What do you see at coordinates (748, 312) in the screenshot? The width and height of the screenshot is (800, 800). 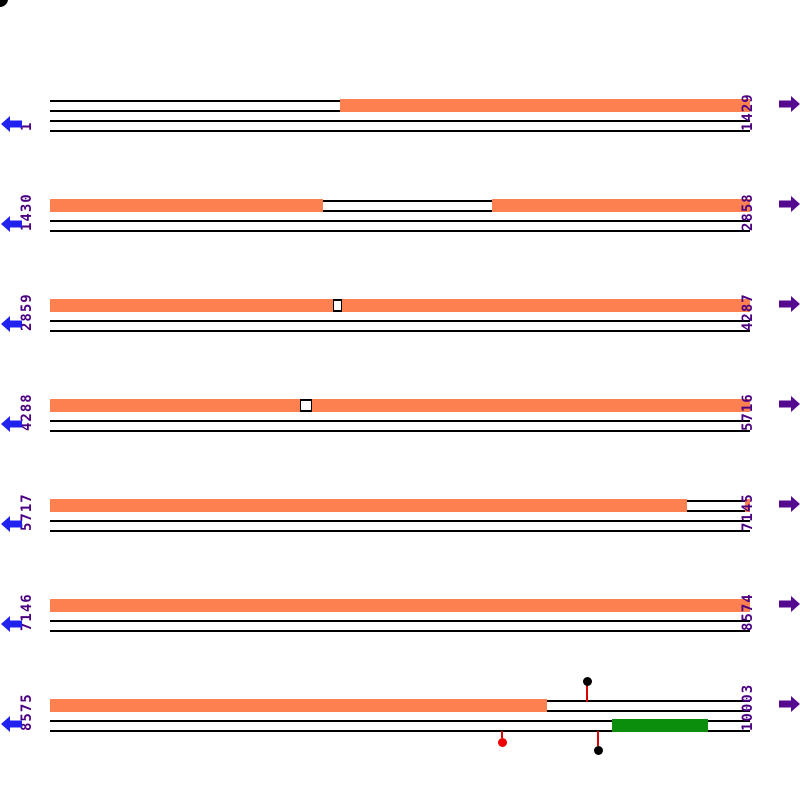 I see `coord-label-end: 4287` at bounding box center [748, 312].